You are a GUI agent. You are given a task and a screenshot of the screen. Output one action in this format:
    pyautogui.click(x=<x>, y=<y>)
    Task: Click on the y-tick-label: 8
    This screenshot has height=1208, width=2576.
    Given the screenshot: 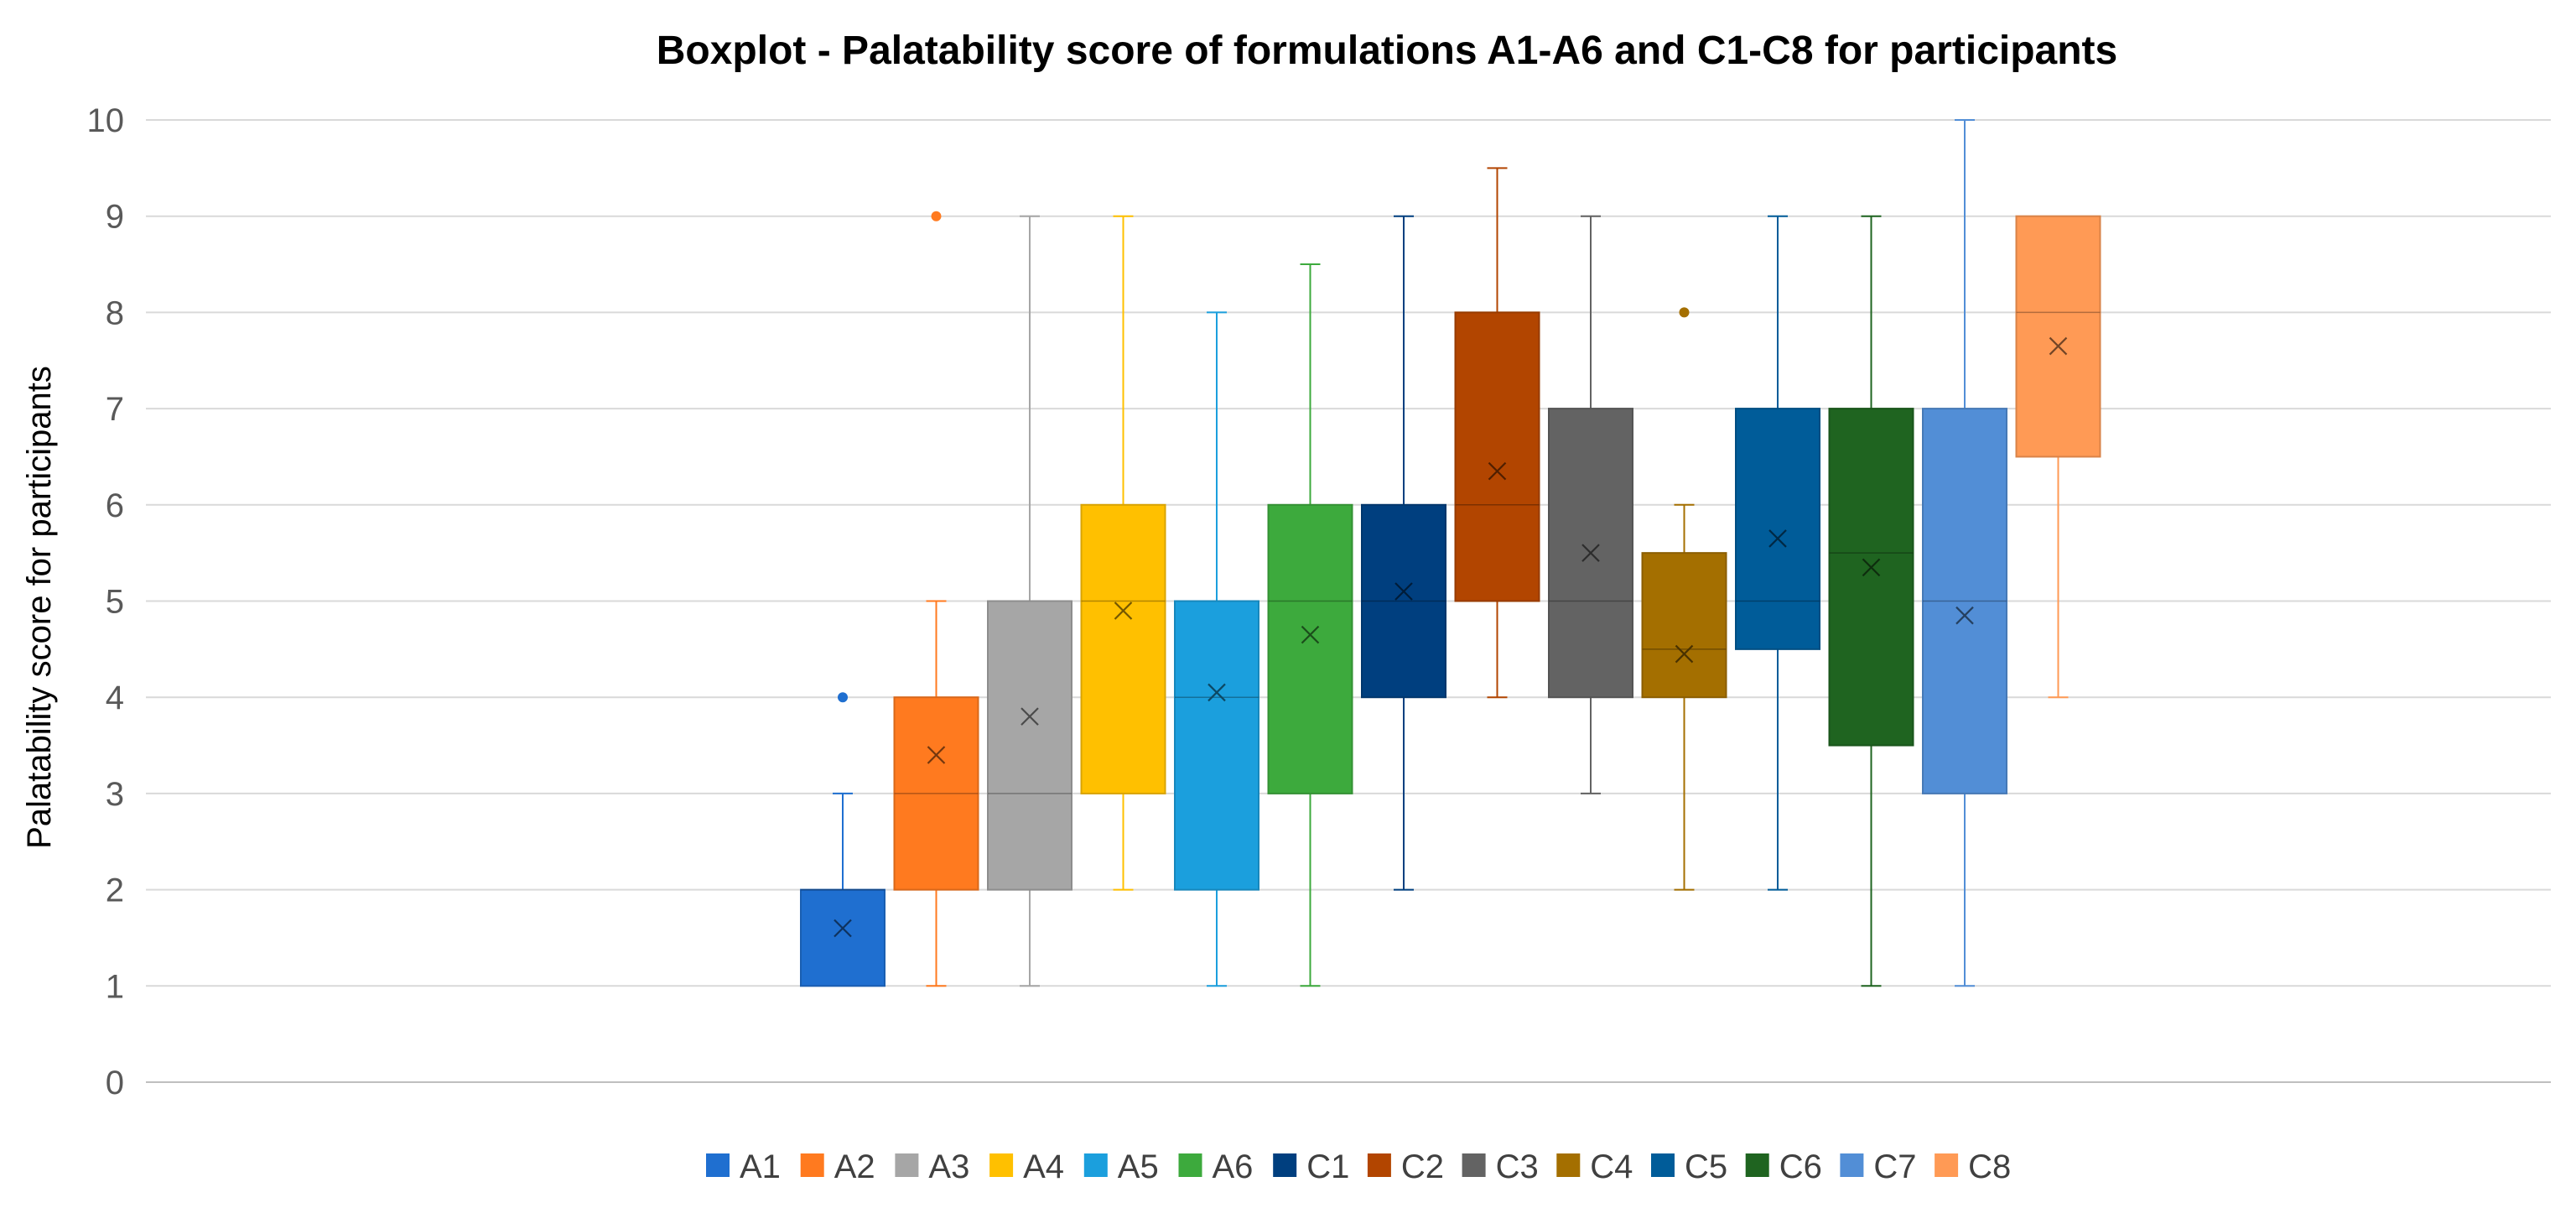 What is the action you would take?
    pyautogui.click(x=115, y=313)
    